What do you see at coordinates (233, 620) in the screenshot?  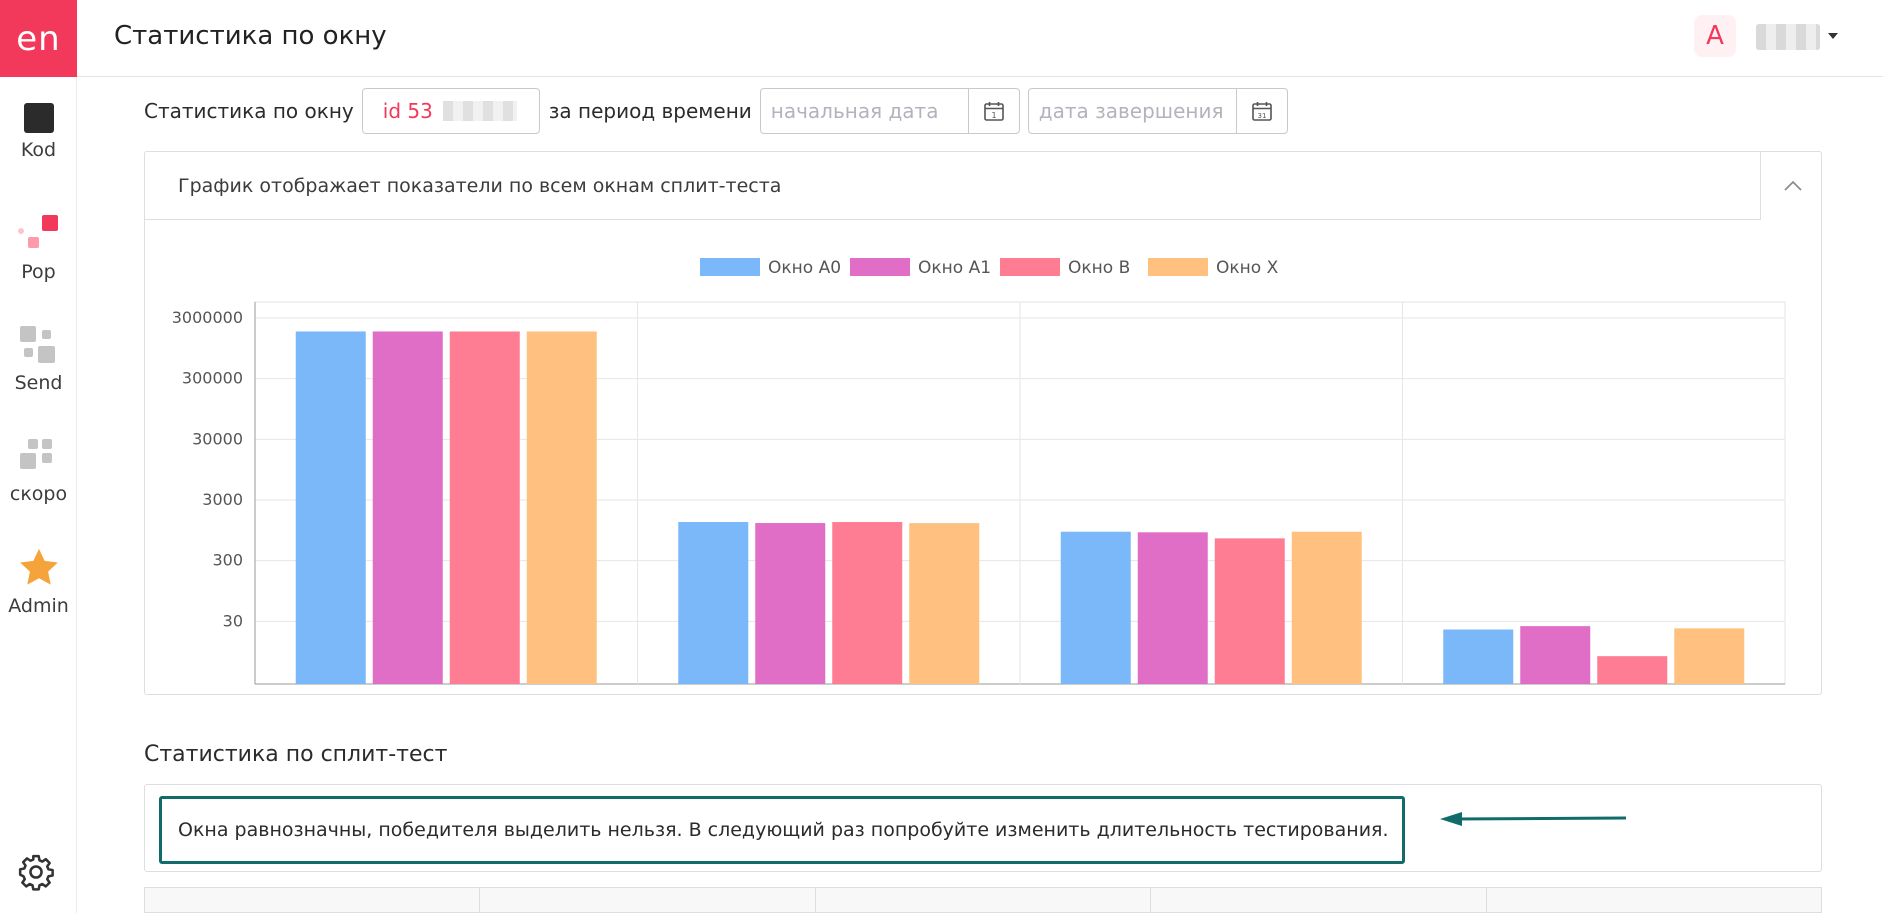 I see `y-tick-label: 30` at bounding box center [233, 620].